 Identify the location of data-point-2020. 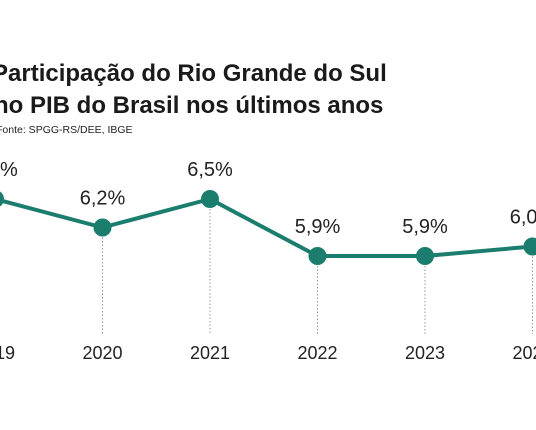
(102, 227).